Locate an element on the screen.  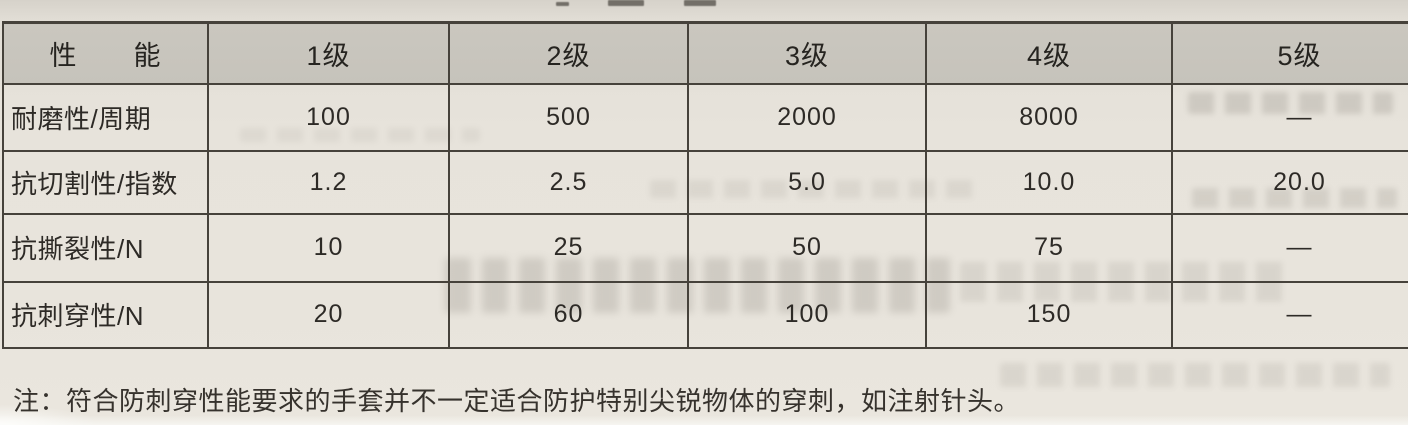
row-header-cell: 耐磨性/周期 is located at coordinates (105, 117).